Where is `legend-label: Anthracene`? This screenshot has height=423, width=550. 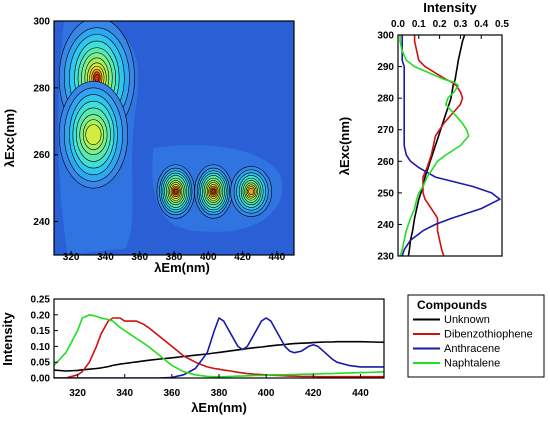
legend-label: Anthracene is located at coordinates (472, 349).